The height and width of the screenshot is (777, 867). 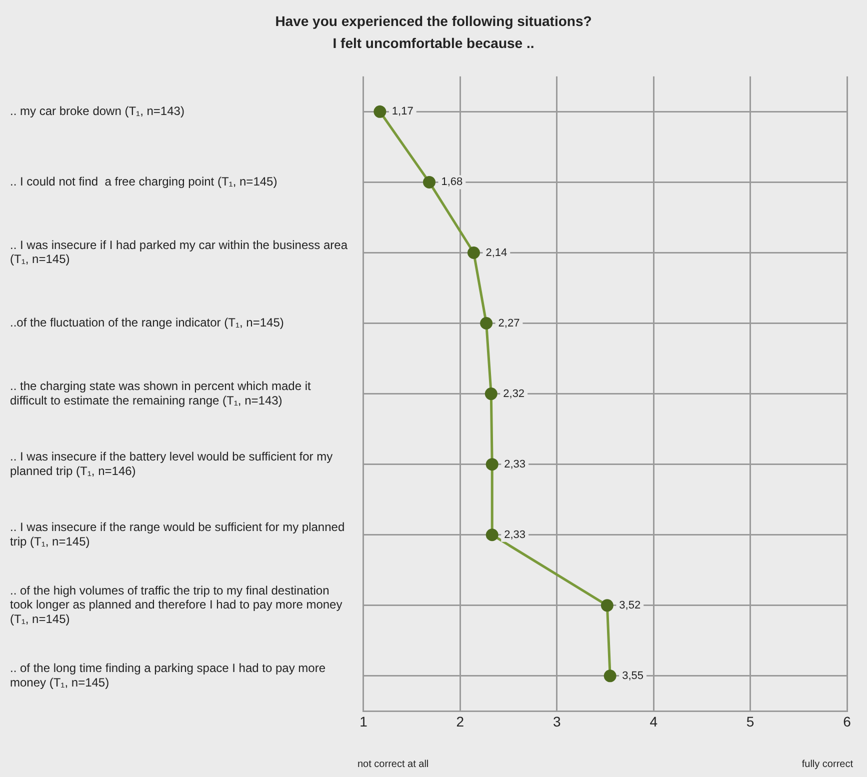 What do you see at coordinates (176, 604) in the screenshot?
I see `y-tick-label: .. of the high volumes of traffic the trip to my final destination took longer as planned and therefore I had to pay more money (T₁, n=145)` at bounding box center [176, 604].